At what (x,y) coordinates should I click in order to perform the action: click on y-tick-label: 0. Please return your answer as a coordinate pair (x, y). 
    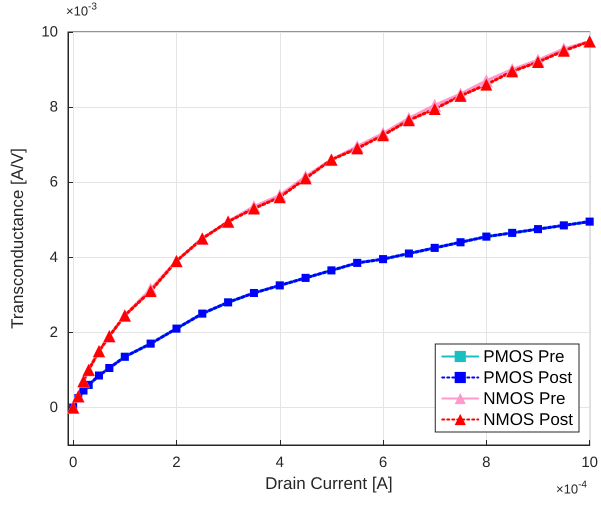
    Looking at the image, I should click on (54, 407).